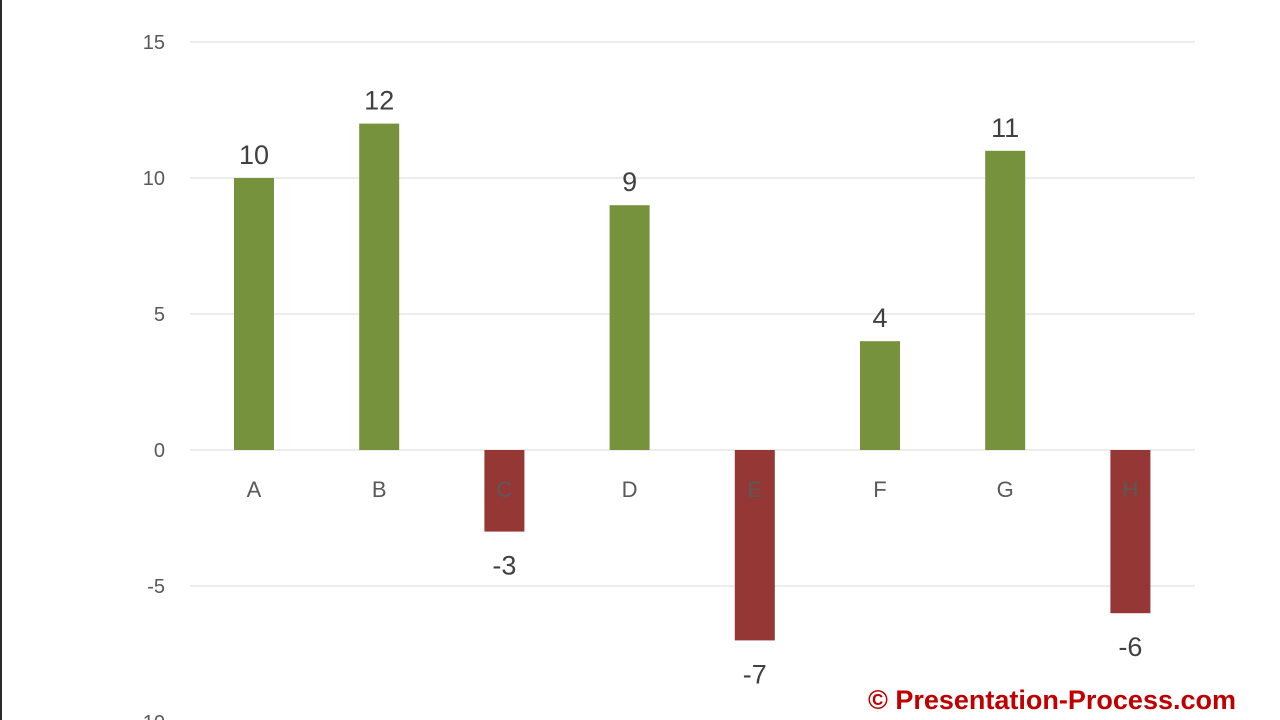 The height and width of the screenshot is (720, 1280). What do you see at coordinates (1, 360) in the screenshot?
I see `slide-left-border` at bounding box center [1, 360].